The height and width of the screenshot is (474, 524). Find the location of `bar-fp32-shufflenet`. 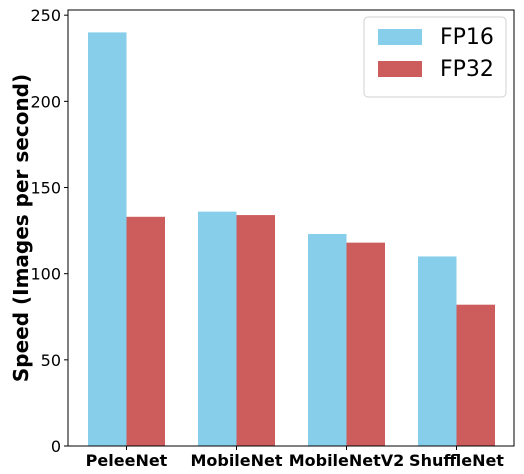

bar-fp32-shufflenet is located at coordinates (475, 375).